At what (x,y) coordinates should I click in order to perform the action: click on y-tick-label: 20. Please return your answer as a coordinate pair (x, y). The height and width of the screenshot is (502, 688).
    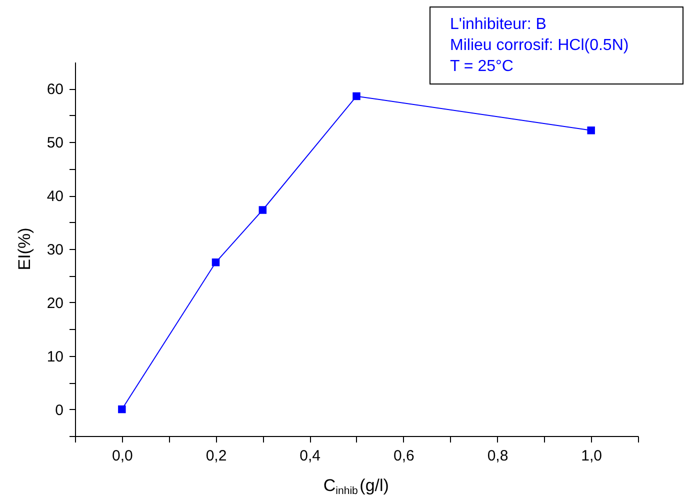
    Looking at the image, I should click on (55, 303).